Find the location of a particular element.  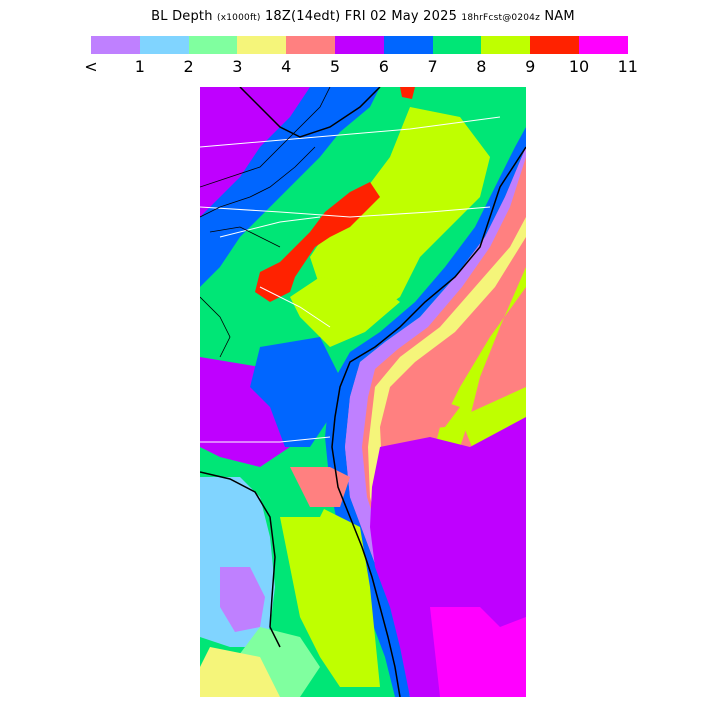

legend-label: < is located at coordinates (91, 66).